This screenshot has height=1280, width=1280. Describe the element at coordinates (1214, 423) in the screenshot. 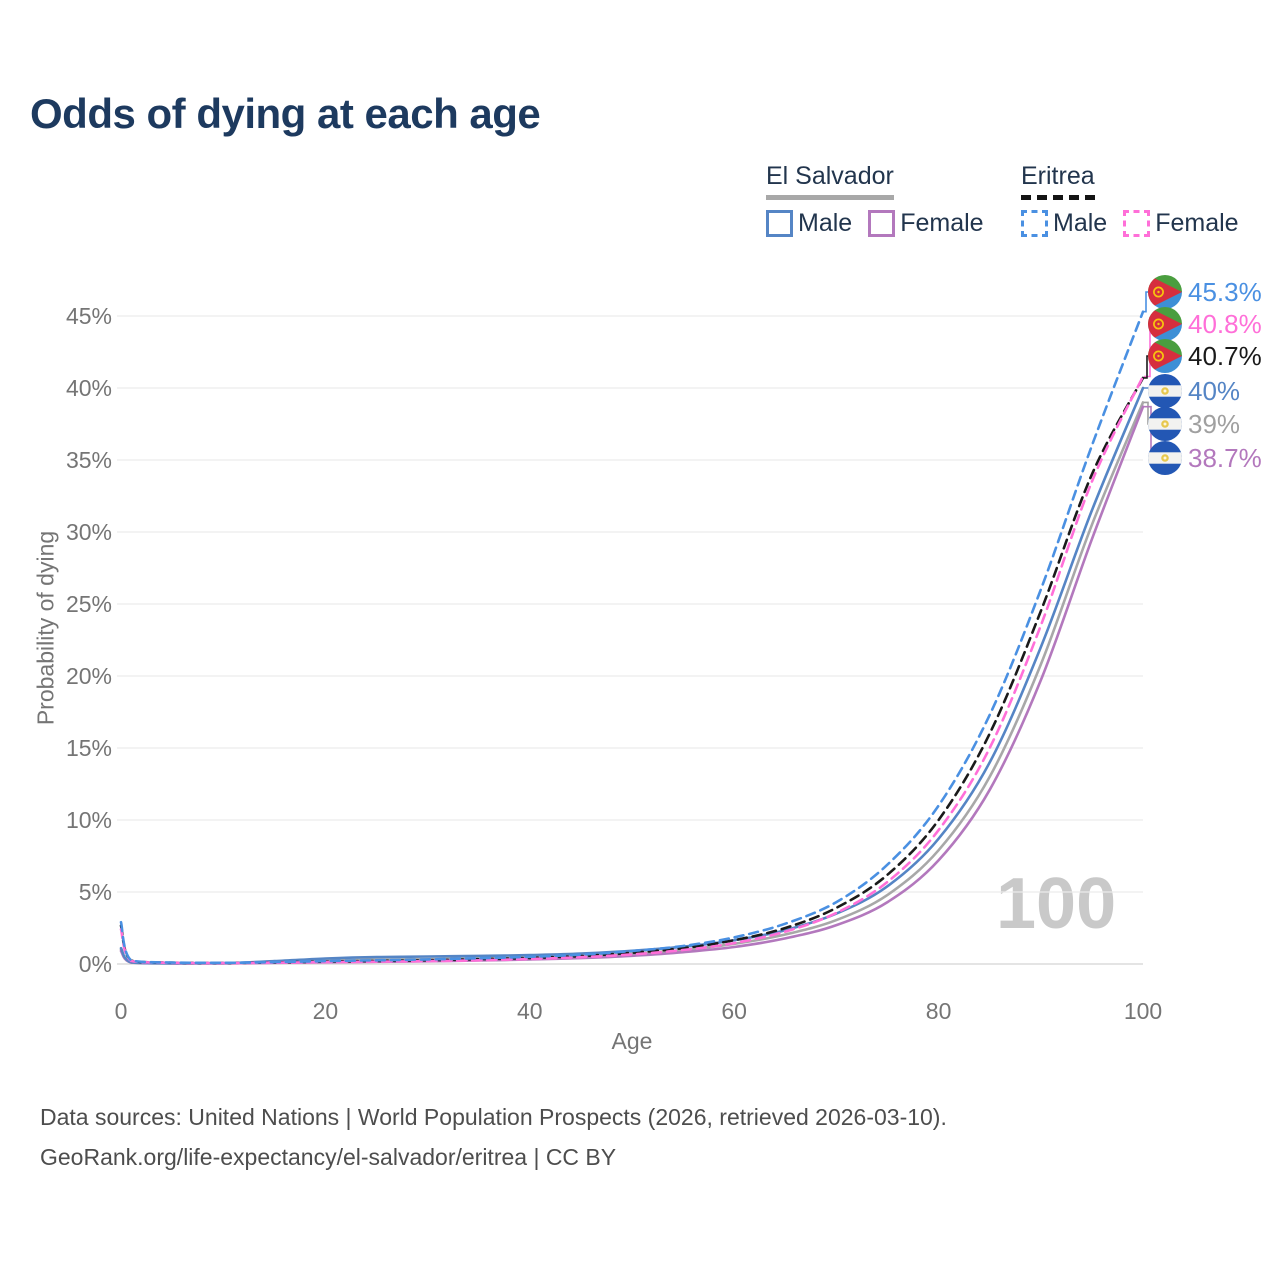

I see `end-label-value: 39%` at that location.